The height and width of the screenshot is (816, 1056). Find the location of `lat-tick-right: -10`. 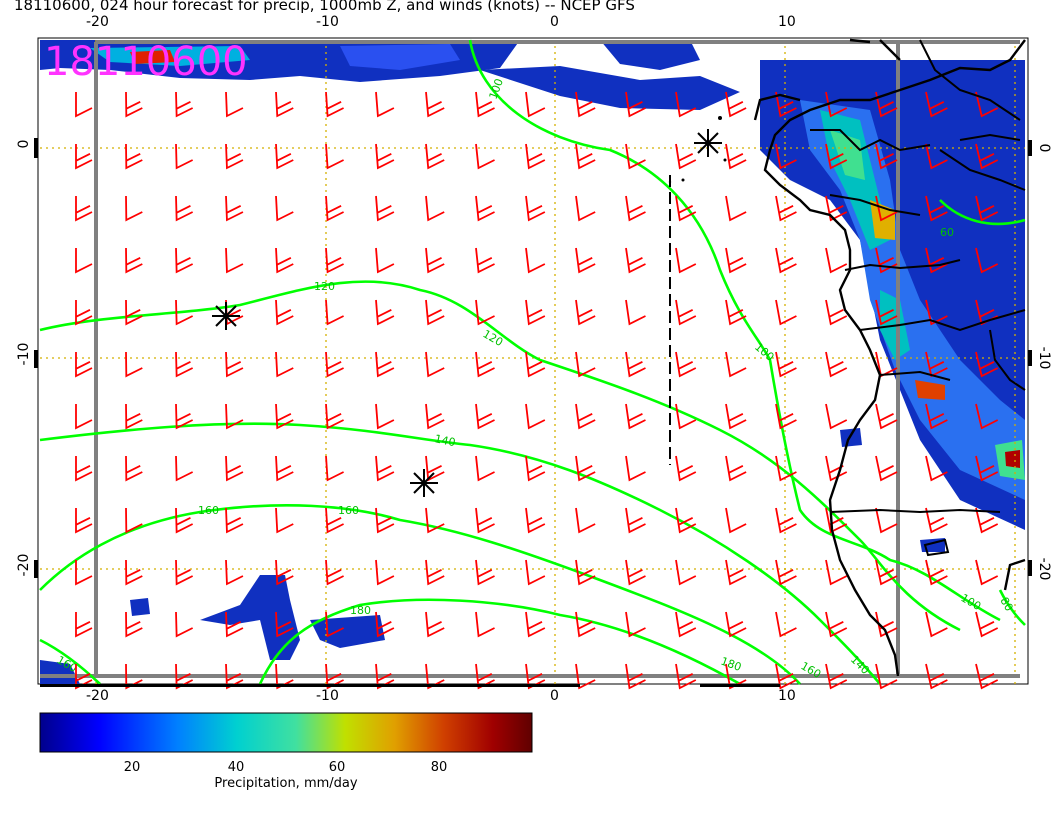

lat-tick-right: -10 is located at coordinates (1044, 358).